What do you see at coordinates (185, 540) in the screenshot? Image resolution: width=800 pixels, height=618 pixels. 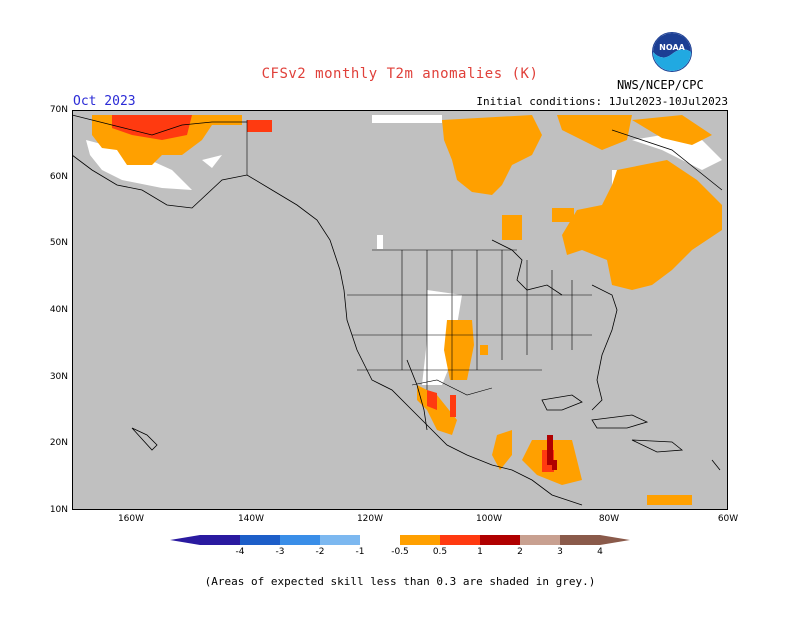 I see `colorbar-left-arrow` at bounding box center [185, 540].